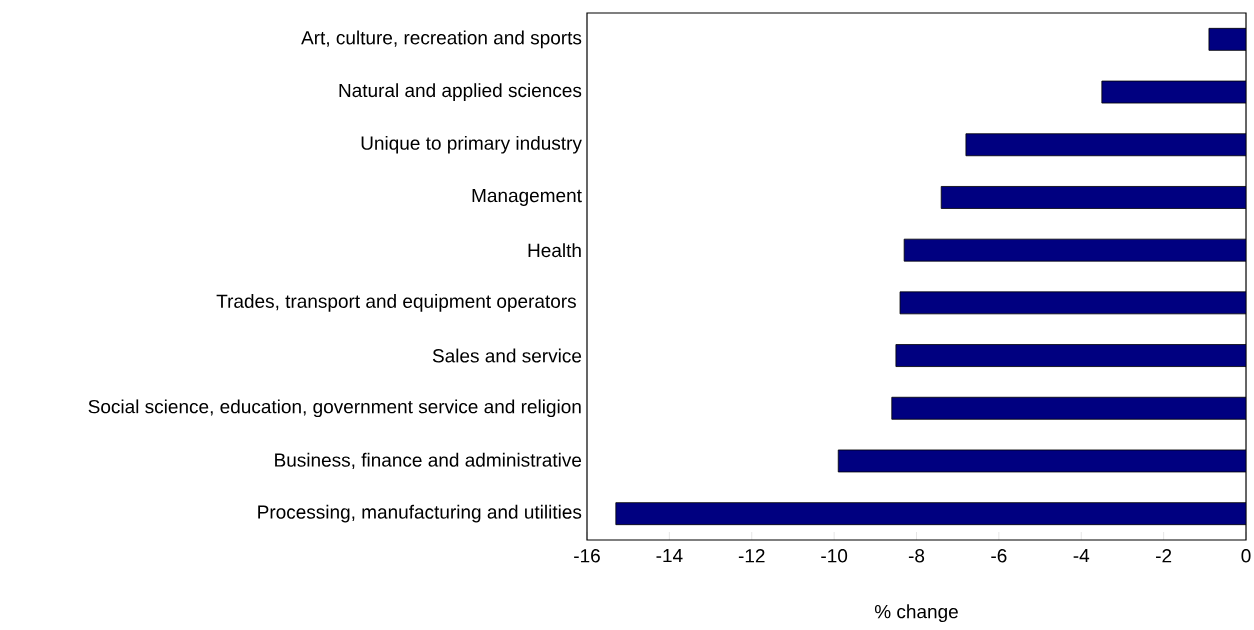  Describe the element at coordinates (751, 556) in the screenshot. I see `x-tick-label: -12` at that location.